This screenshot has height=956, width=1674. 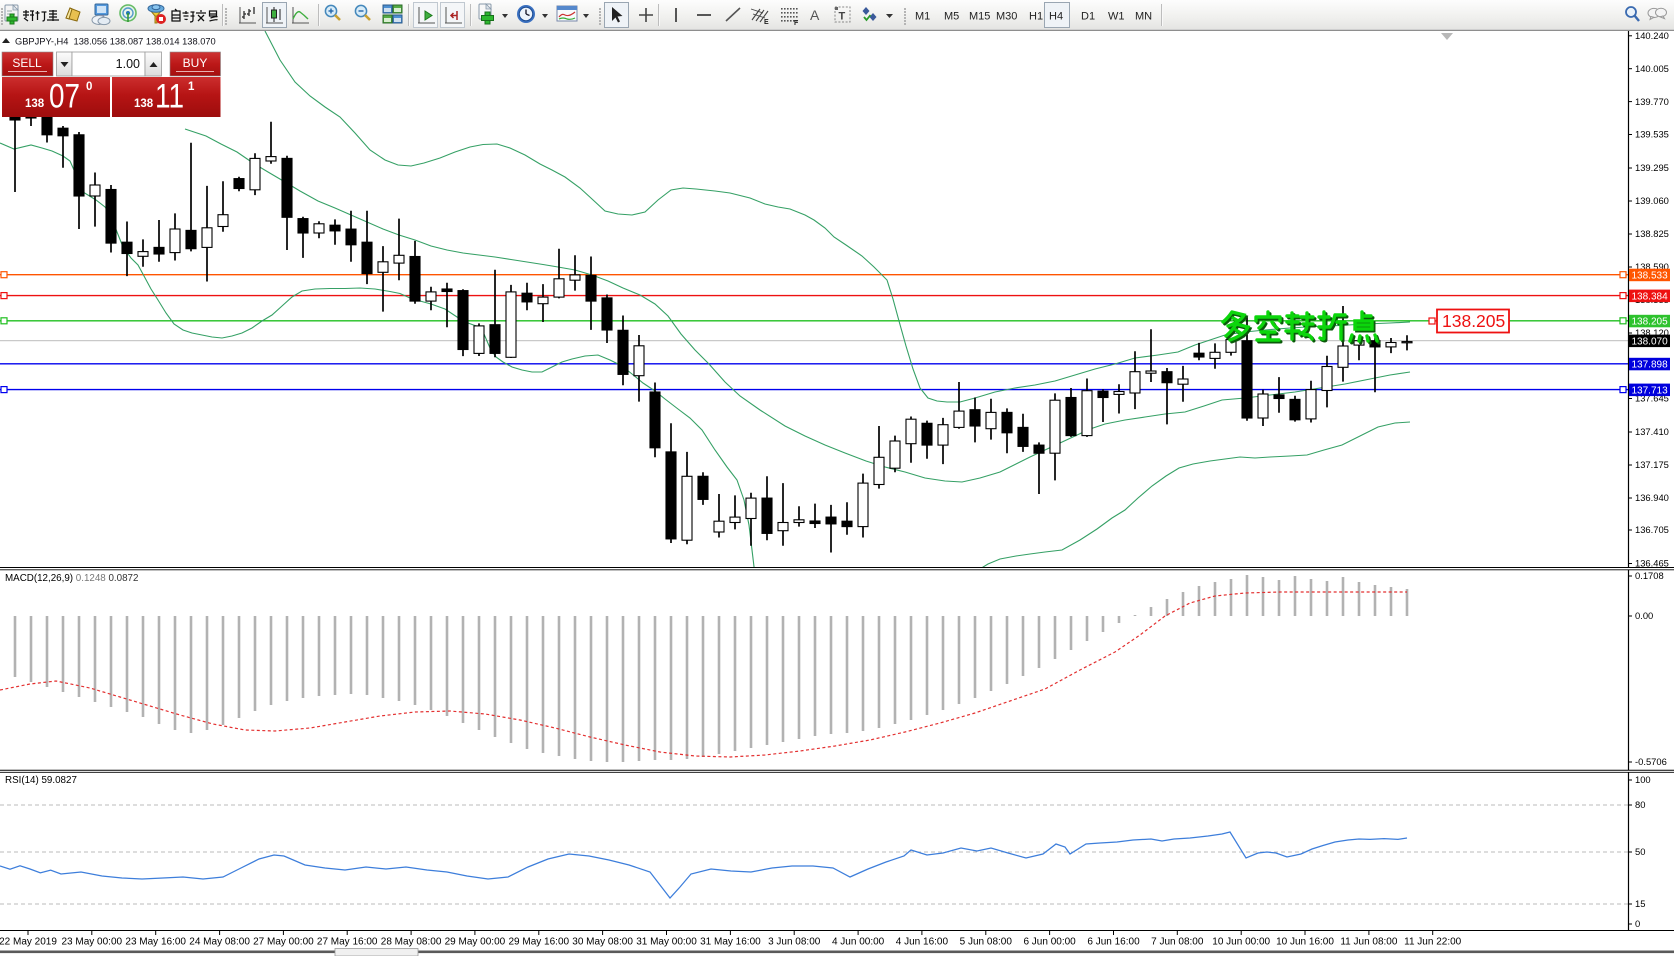 I want to click on svg-text: 29 May 00:00, so click(x=475, y=942).